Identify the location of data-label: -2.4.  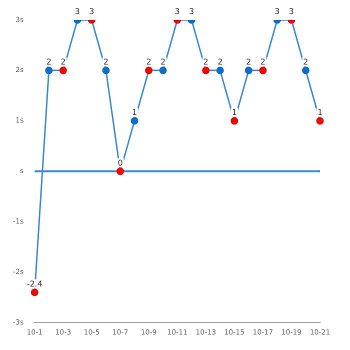
(34, 283).